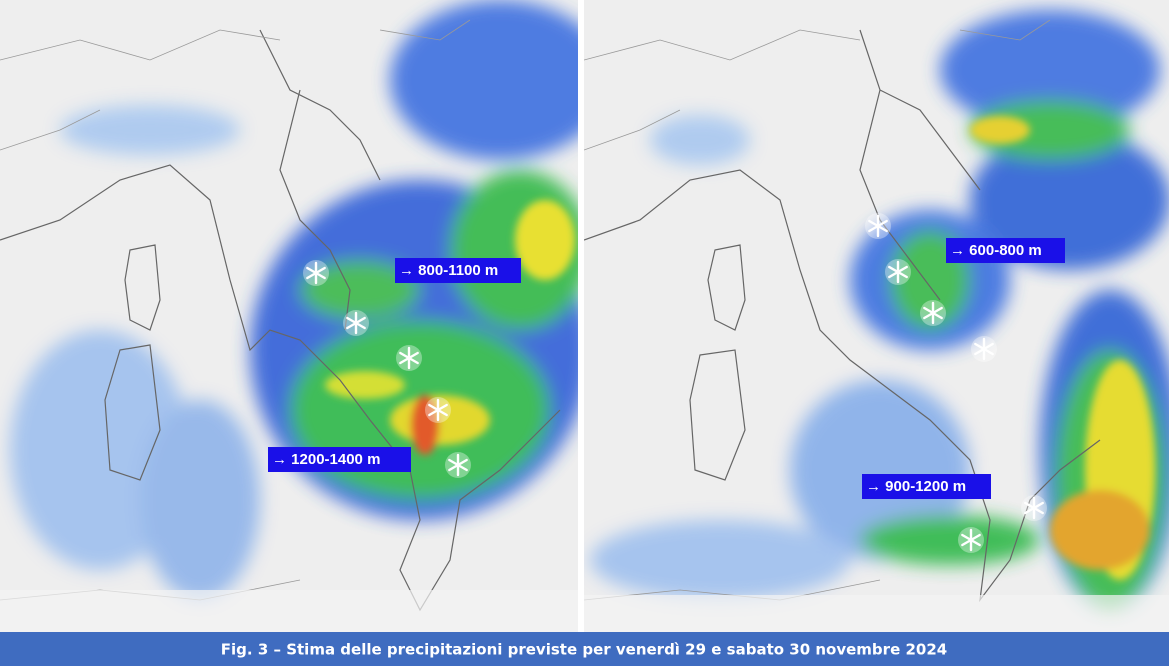 The image size is (1169, 666). I want to click on caption-bar, so click(584, 649).